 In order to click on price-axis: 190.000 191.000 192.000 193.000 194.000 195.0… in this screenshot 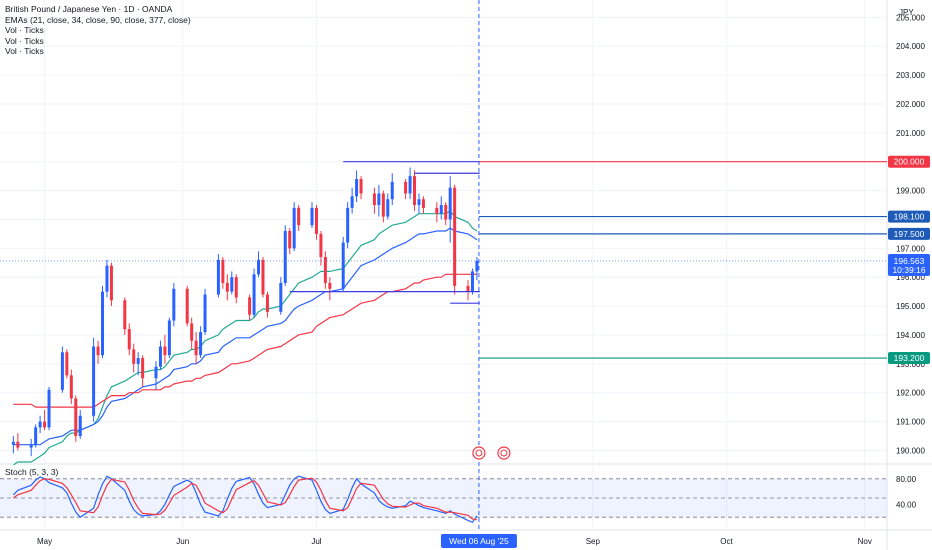, I will do `click(909, 261)`.